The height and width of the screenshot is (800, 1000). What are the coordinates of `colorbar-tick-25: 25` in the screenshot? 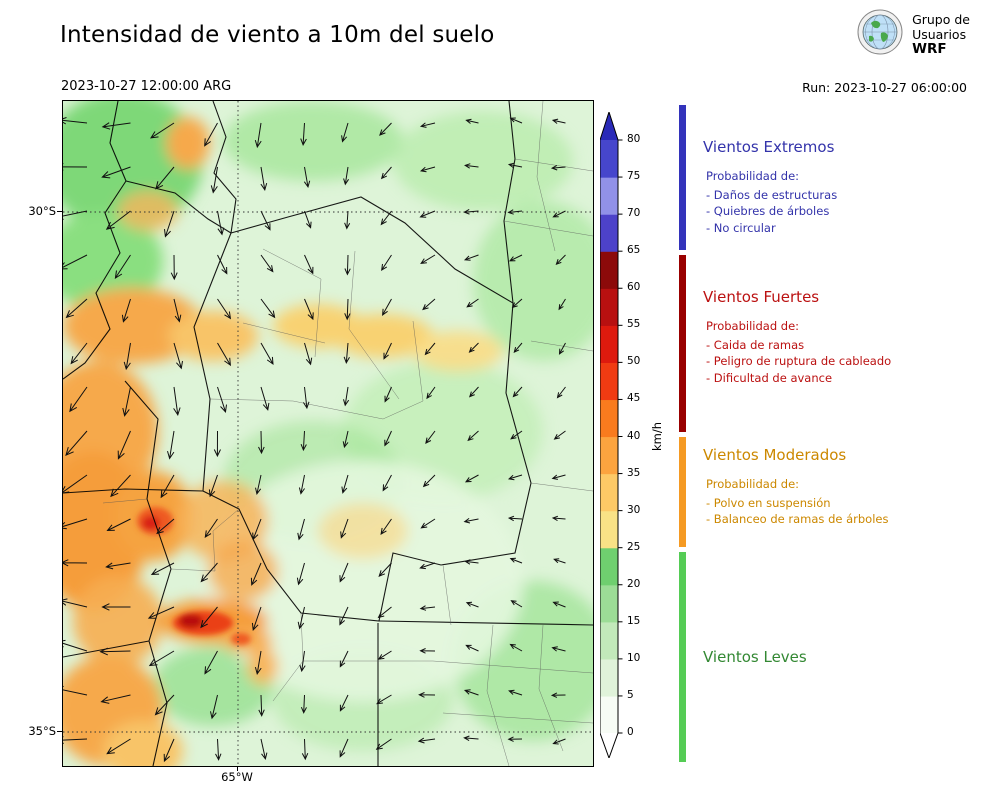 It's located at (634, 546).